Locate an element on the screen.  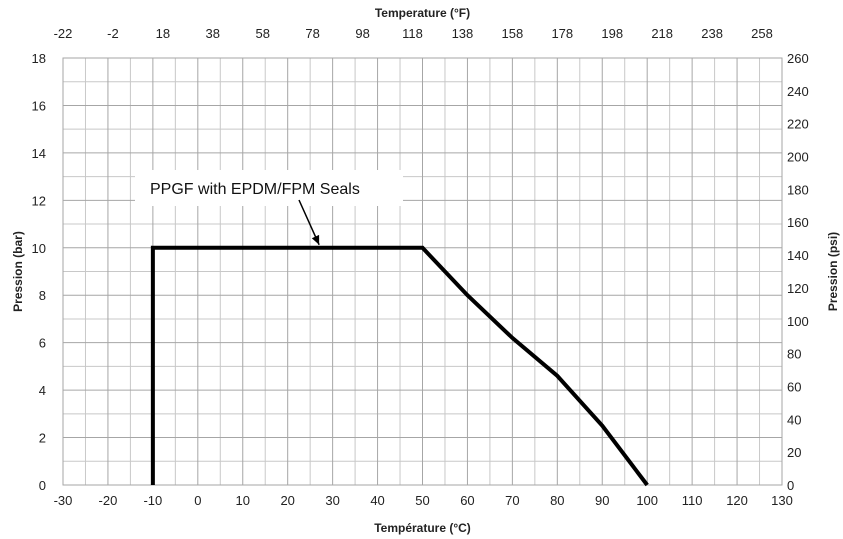
top-tick-label: 38 is located at coordinates (213, 33).